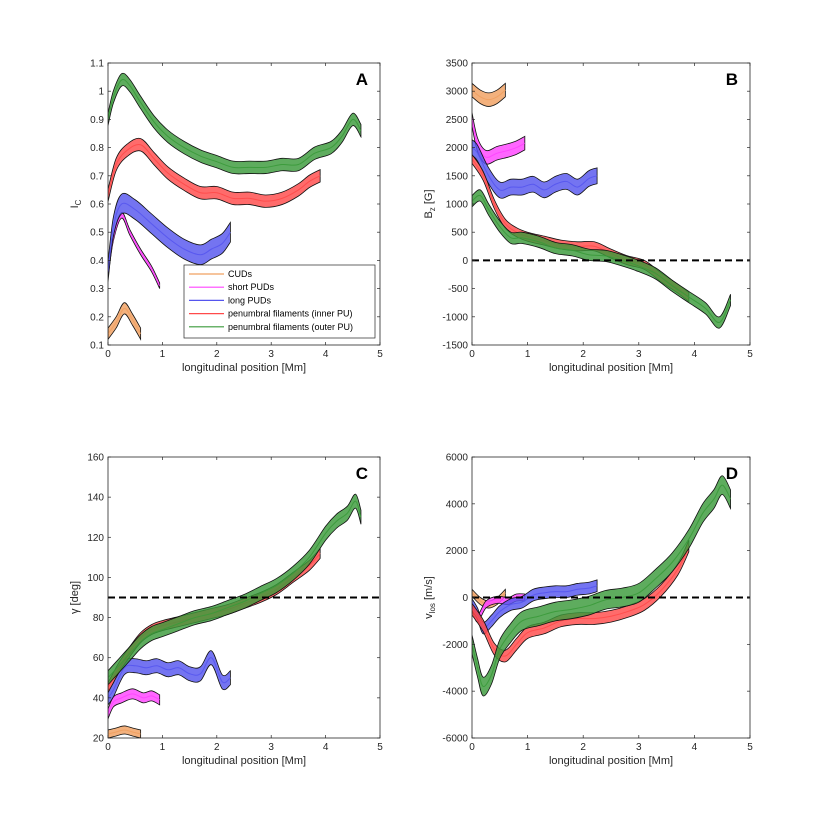 The height and width of the screenshot is (830, 830). I want to click on y-tick-label: 20, so click(99, 739).